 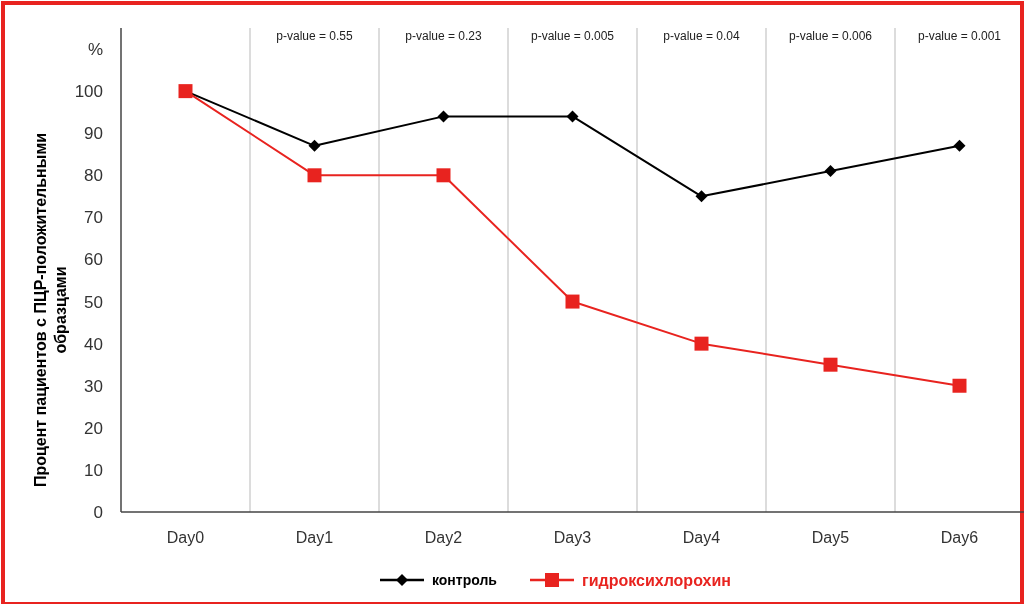 I want to click on y-tick-label: %, so click(x=95, y=49).